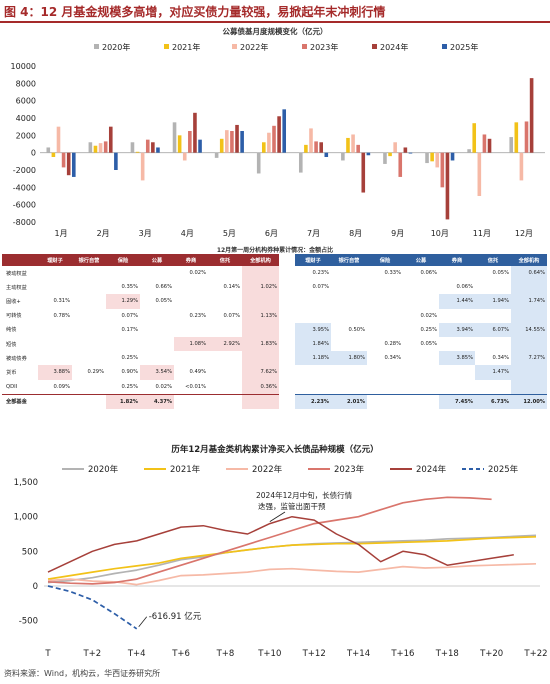 Image resolution: width=550 pixels, height=684 pixels. What do you see at coordinates (457, 401) in the screenshot?
I see `table-cell: 7.45%` at bounding box center [457, 401].